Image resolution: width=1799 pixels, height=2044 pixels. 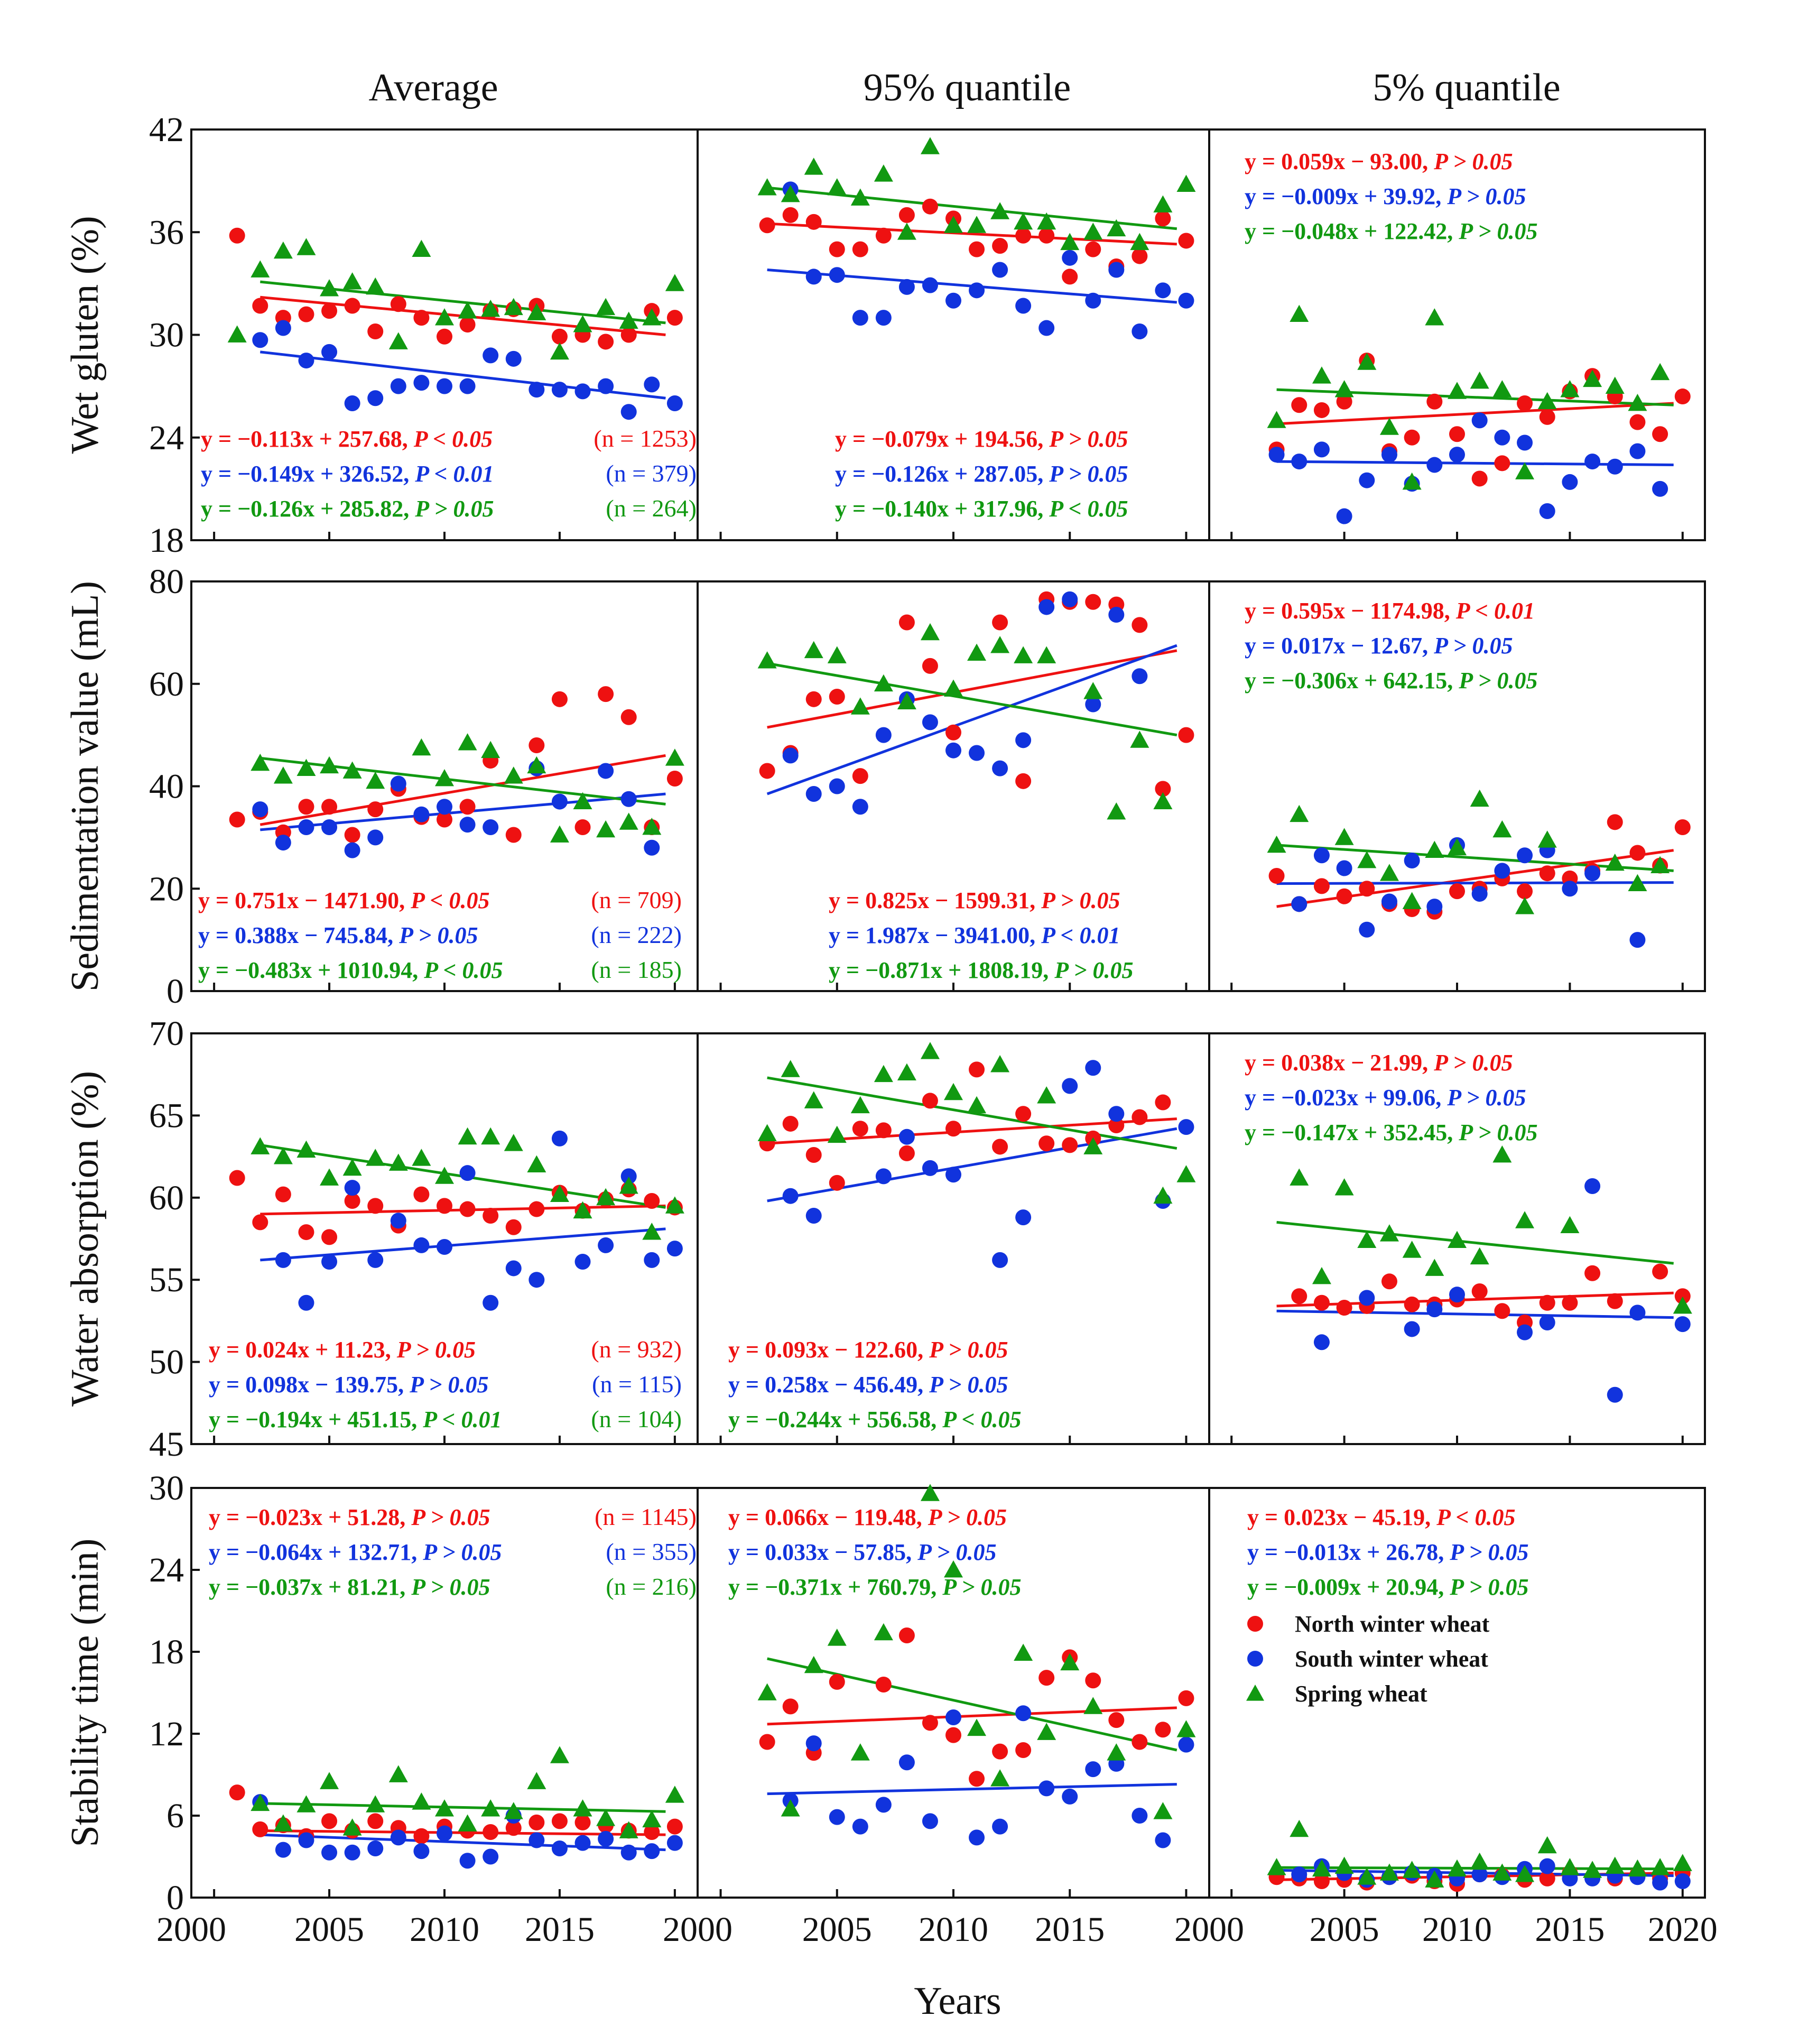 I want to click on x-tick-label: 2000, so click(x=1209, y=1929).